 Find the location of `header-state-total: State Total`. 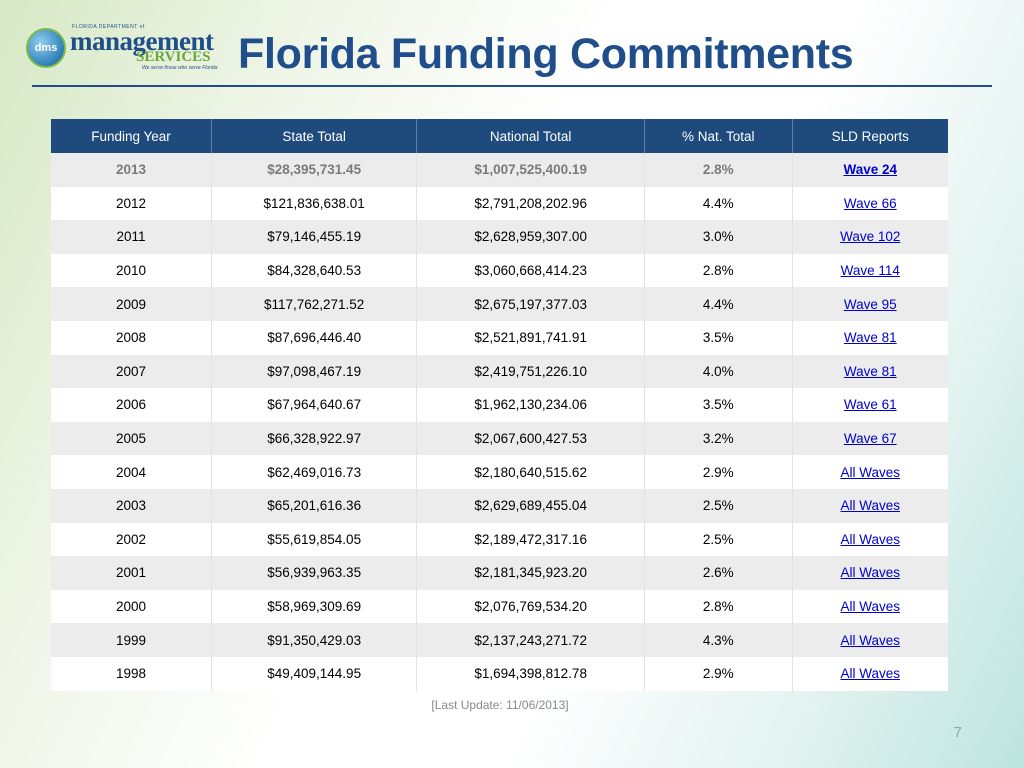

header-state-total: State Total is located at coordinates (314, 136).